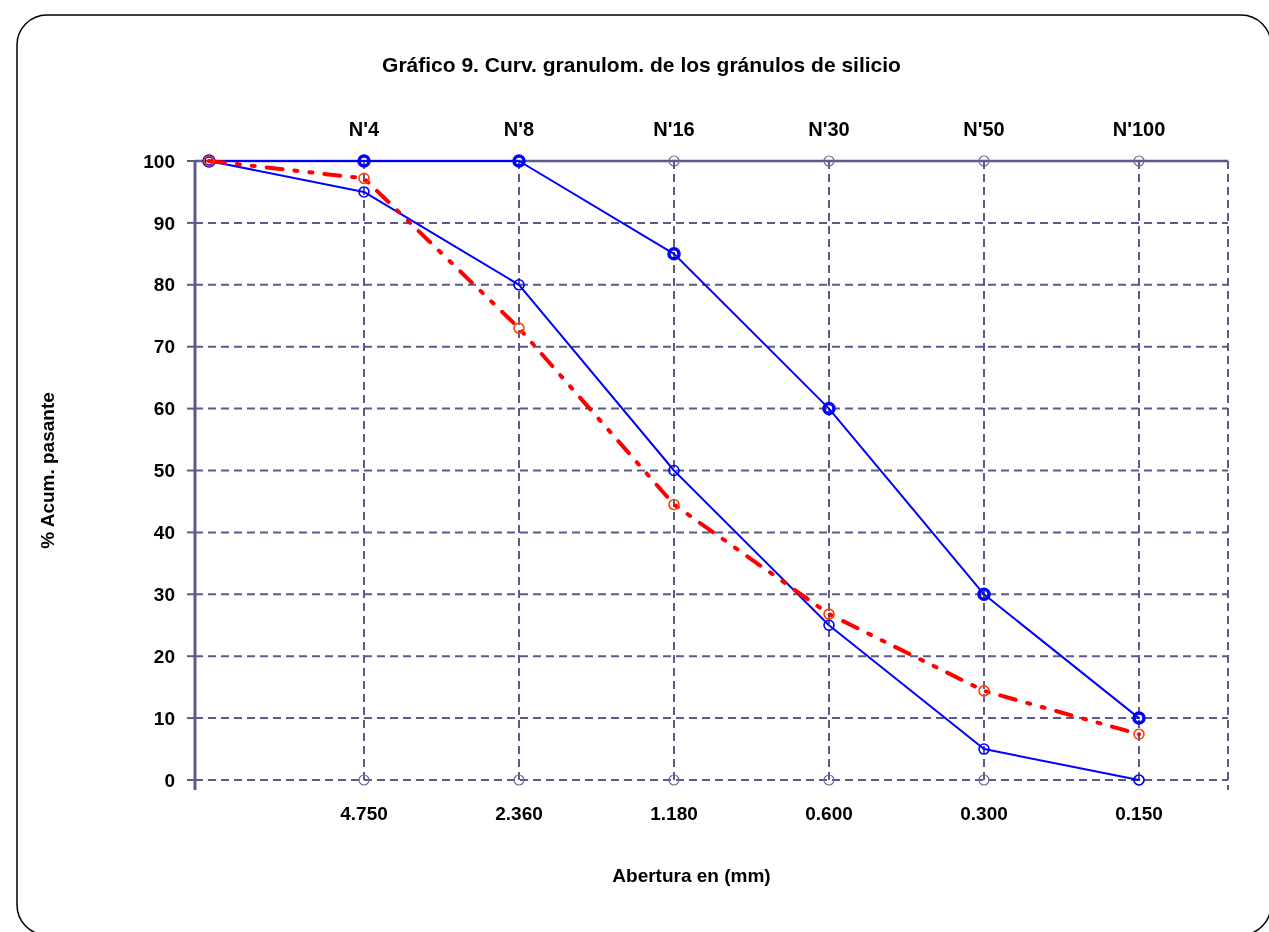 This screenshot has width=1269, height=932. What do you see at coordinates (829, 813) in the screenshot?
I see `x-tick-label: 0.600` at bounding box center [829, 813].